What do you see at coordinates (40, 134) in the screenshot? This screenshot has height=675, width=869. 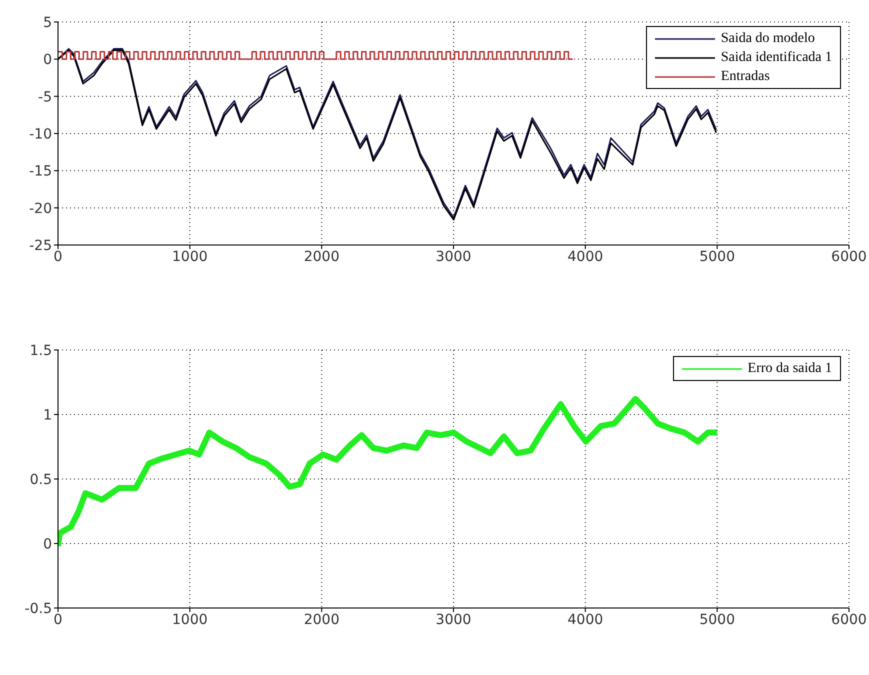 I see `y-tick-label: -10` at bounding box center [40, 134].